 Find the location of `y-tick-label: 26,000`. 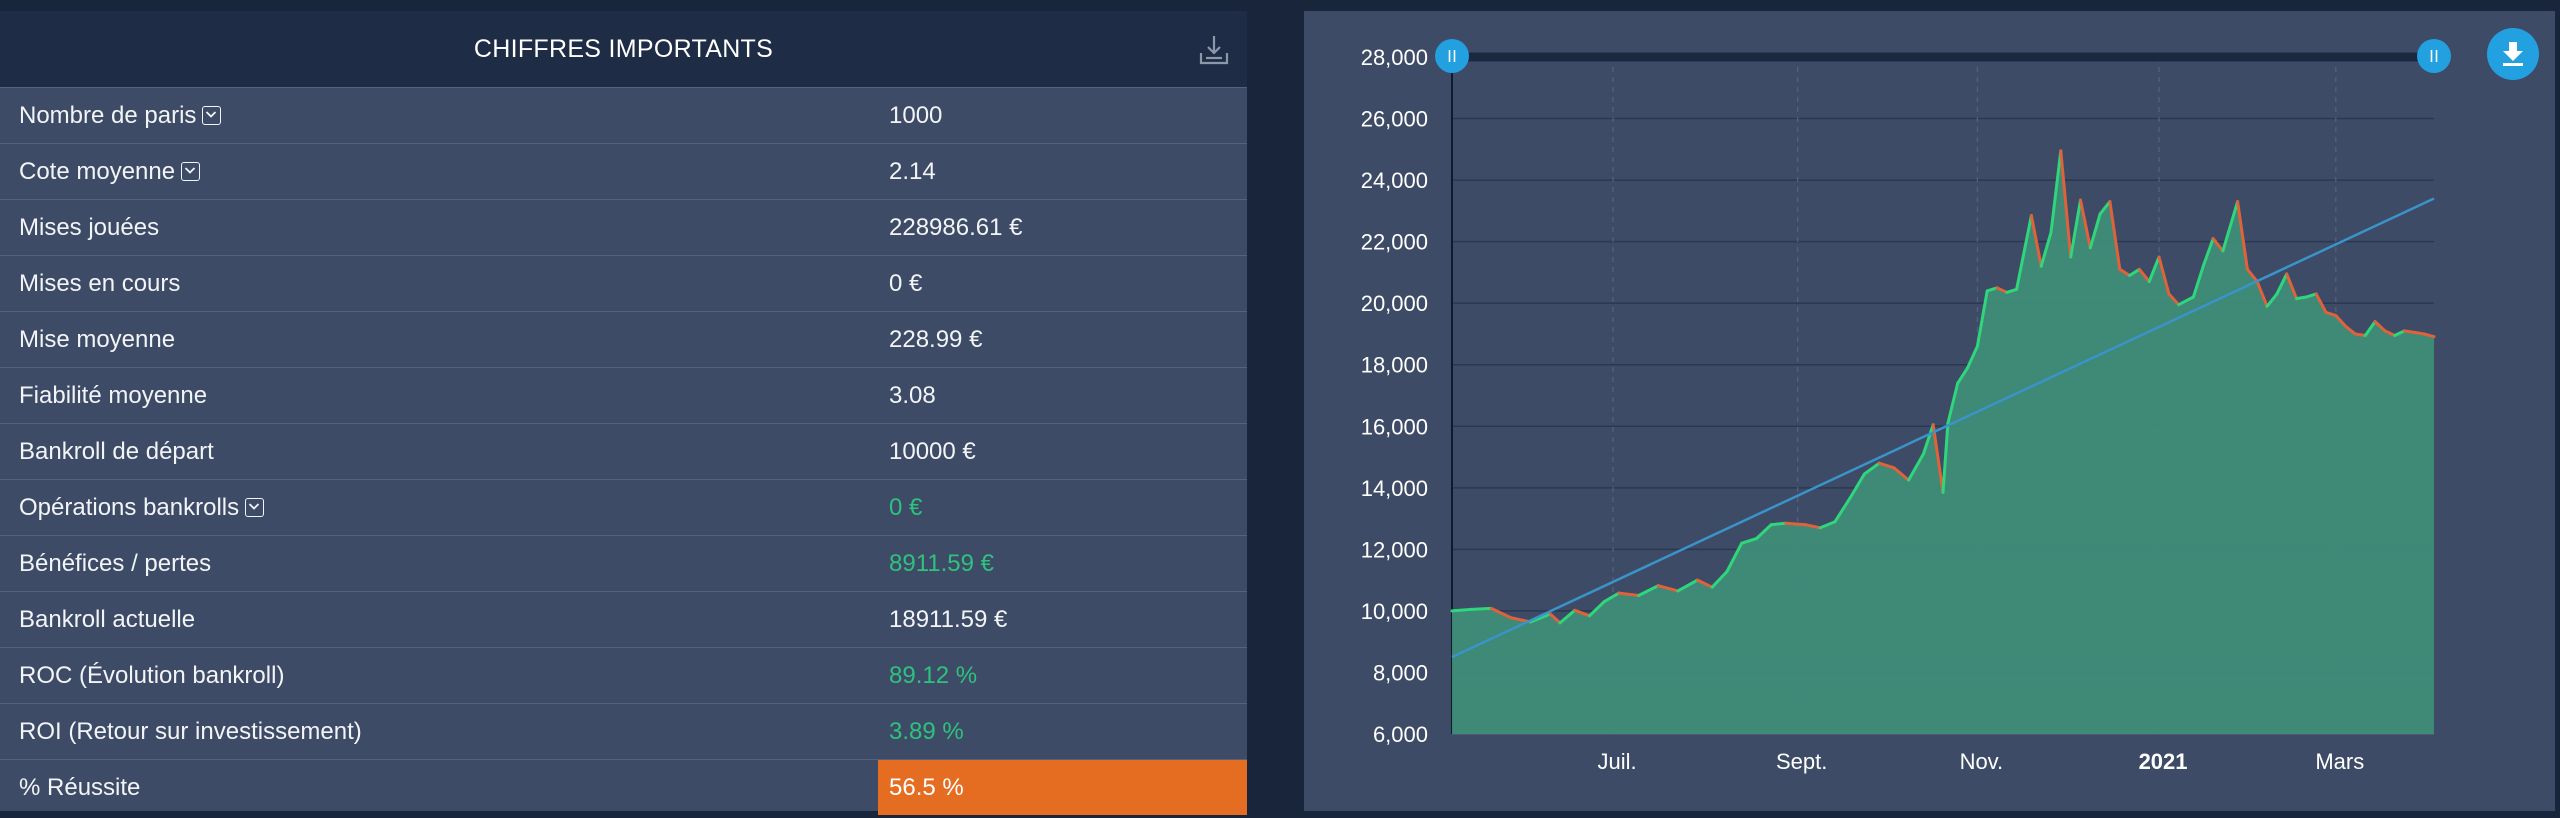

y-tick-label: 26,000 is located at coordinates (1394, 119).